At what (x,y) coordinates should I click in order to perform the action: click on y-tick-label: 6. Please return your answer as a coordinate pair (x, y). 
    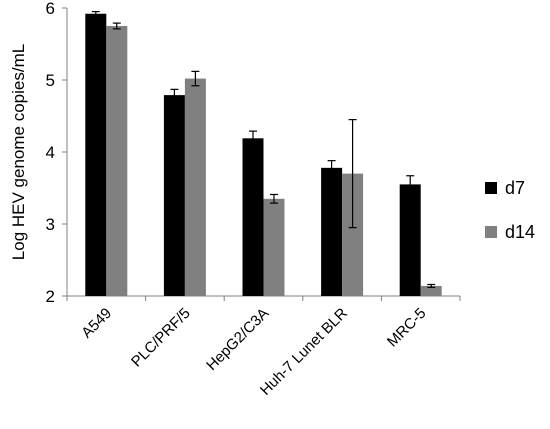
    Looking at the image, I should click on (50, 9).